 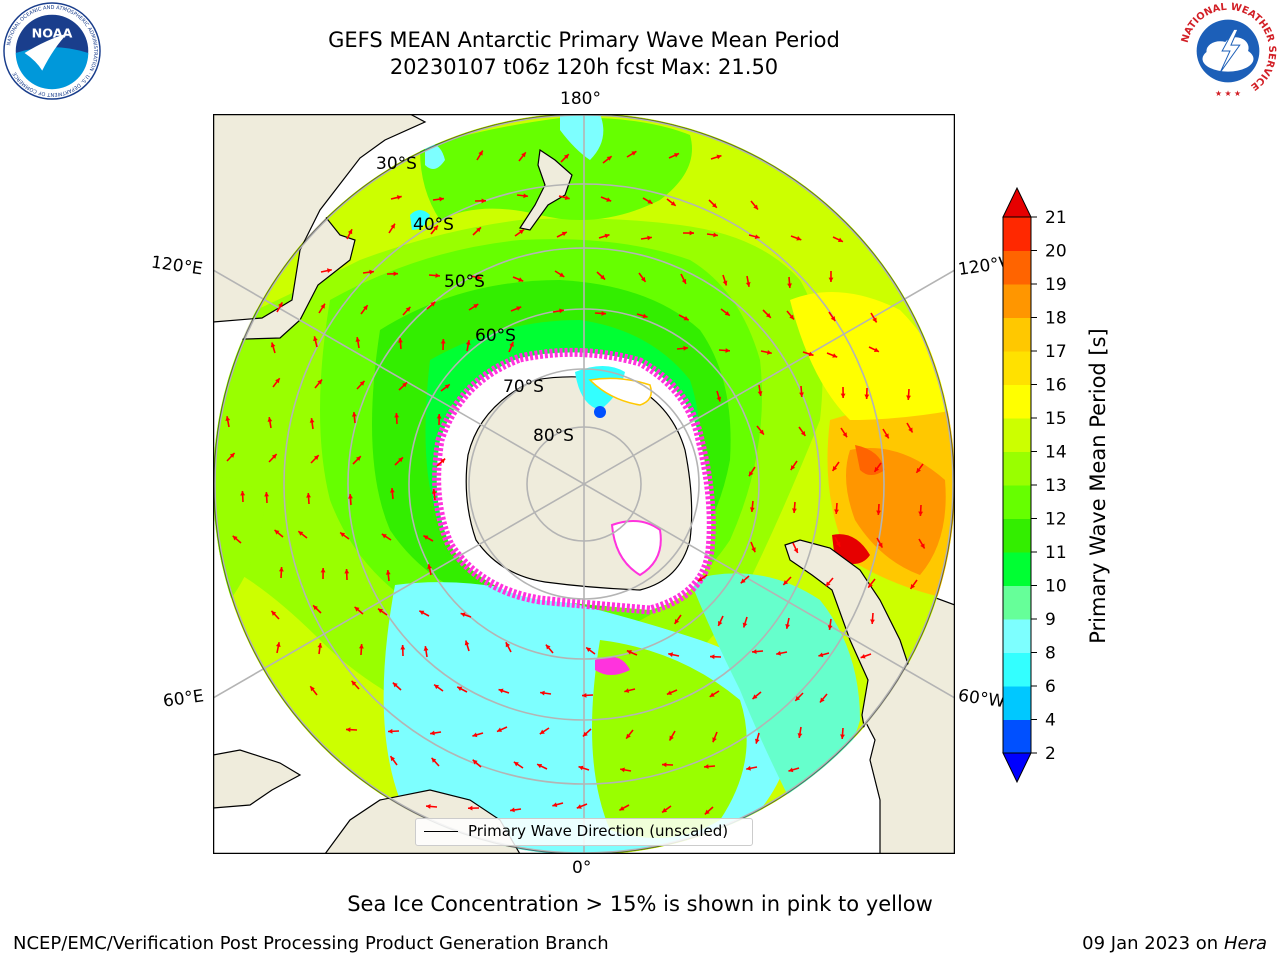 What do you see at coordinates (1056, 520) in the screenshot?
I see `colorbar-tick-label: 12` at bounding box center [1056, 520].